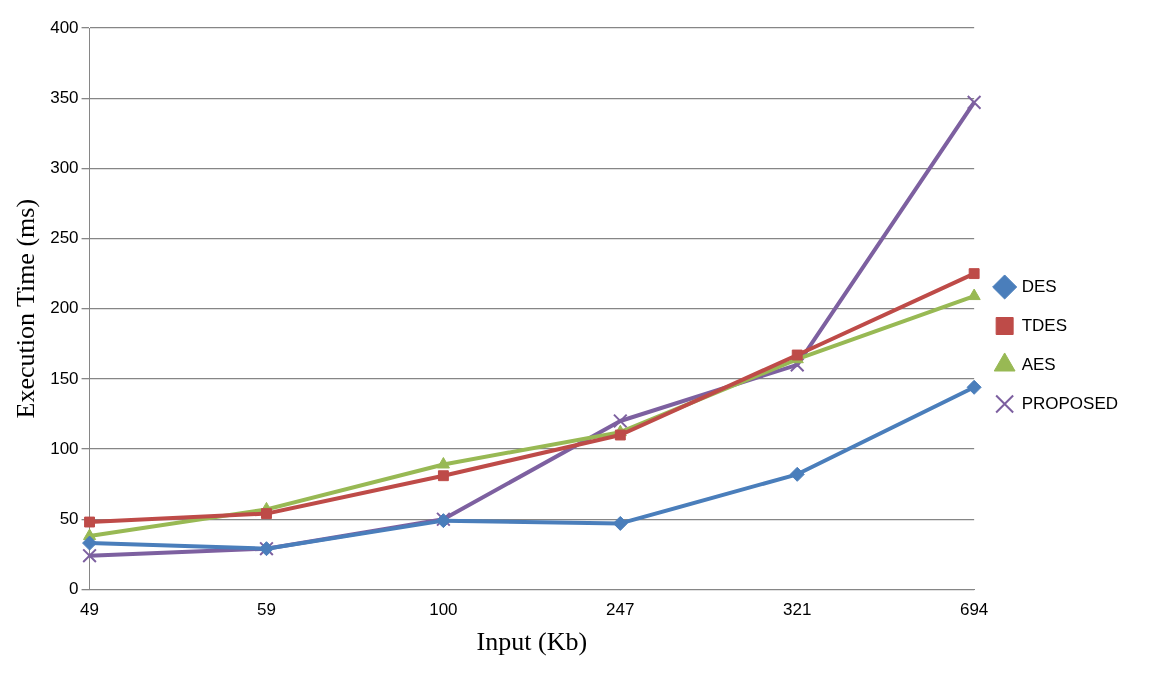 This screenshot has height=675, width=1156. I want to click on legend-label: AES, so click(1038, 364).